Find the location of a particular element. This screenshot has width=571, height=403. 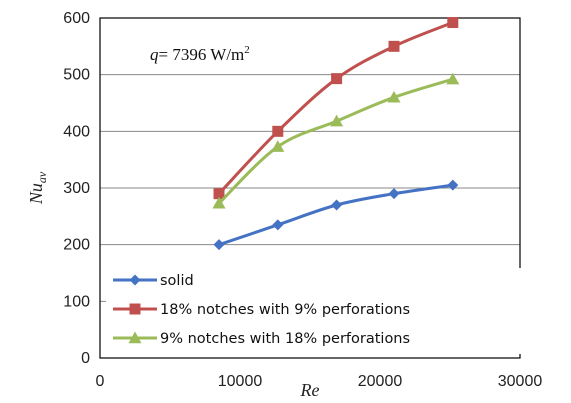

y-axis-title: Nuav is located at coordinates (37, 188).